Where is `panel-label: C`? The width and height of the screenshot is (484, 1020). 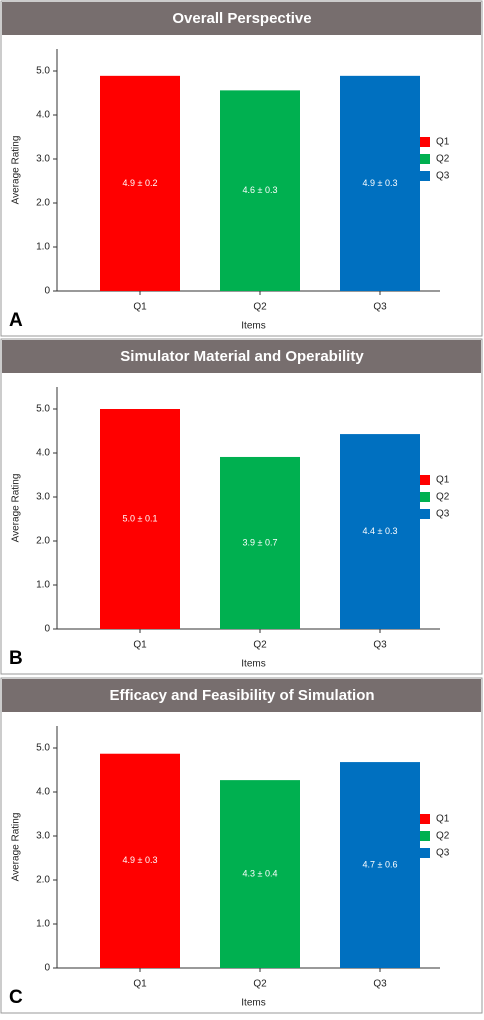
panel-label: C is located at coordinates (16, 997).